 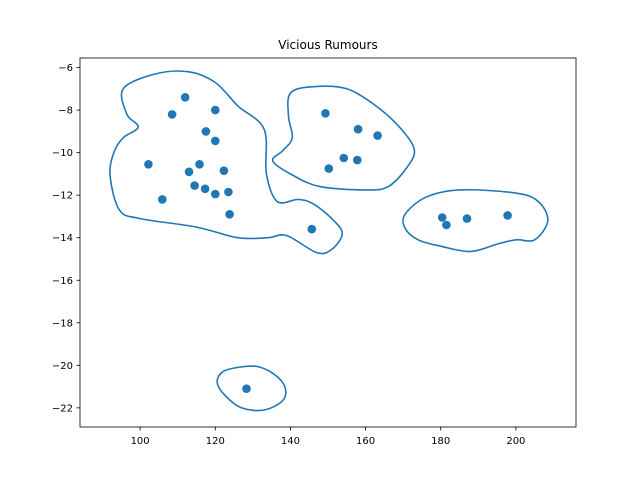 I want to click on y-tick-label: −6, so click(x=65, y=68).